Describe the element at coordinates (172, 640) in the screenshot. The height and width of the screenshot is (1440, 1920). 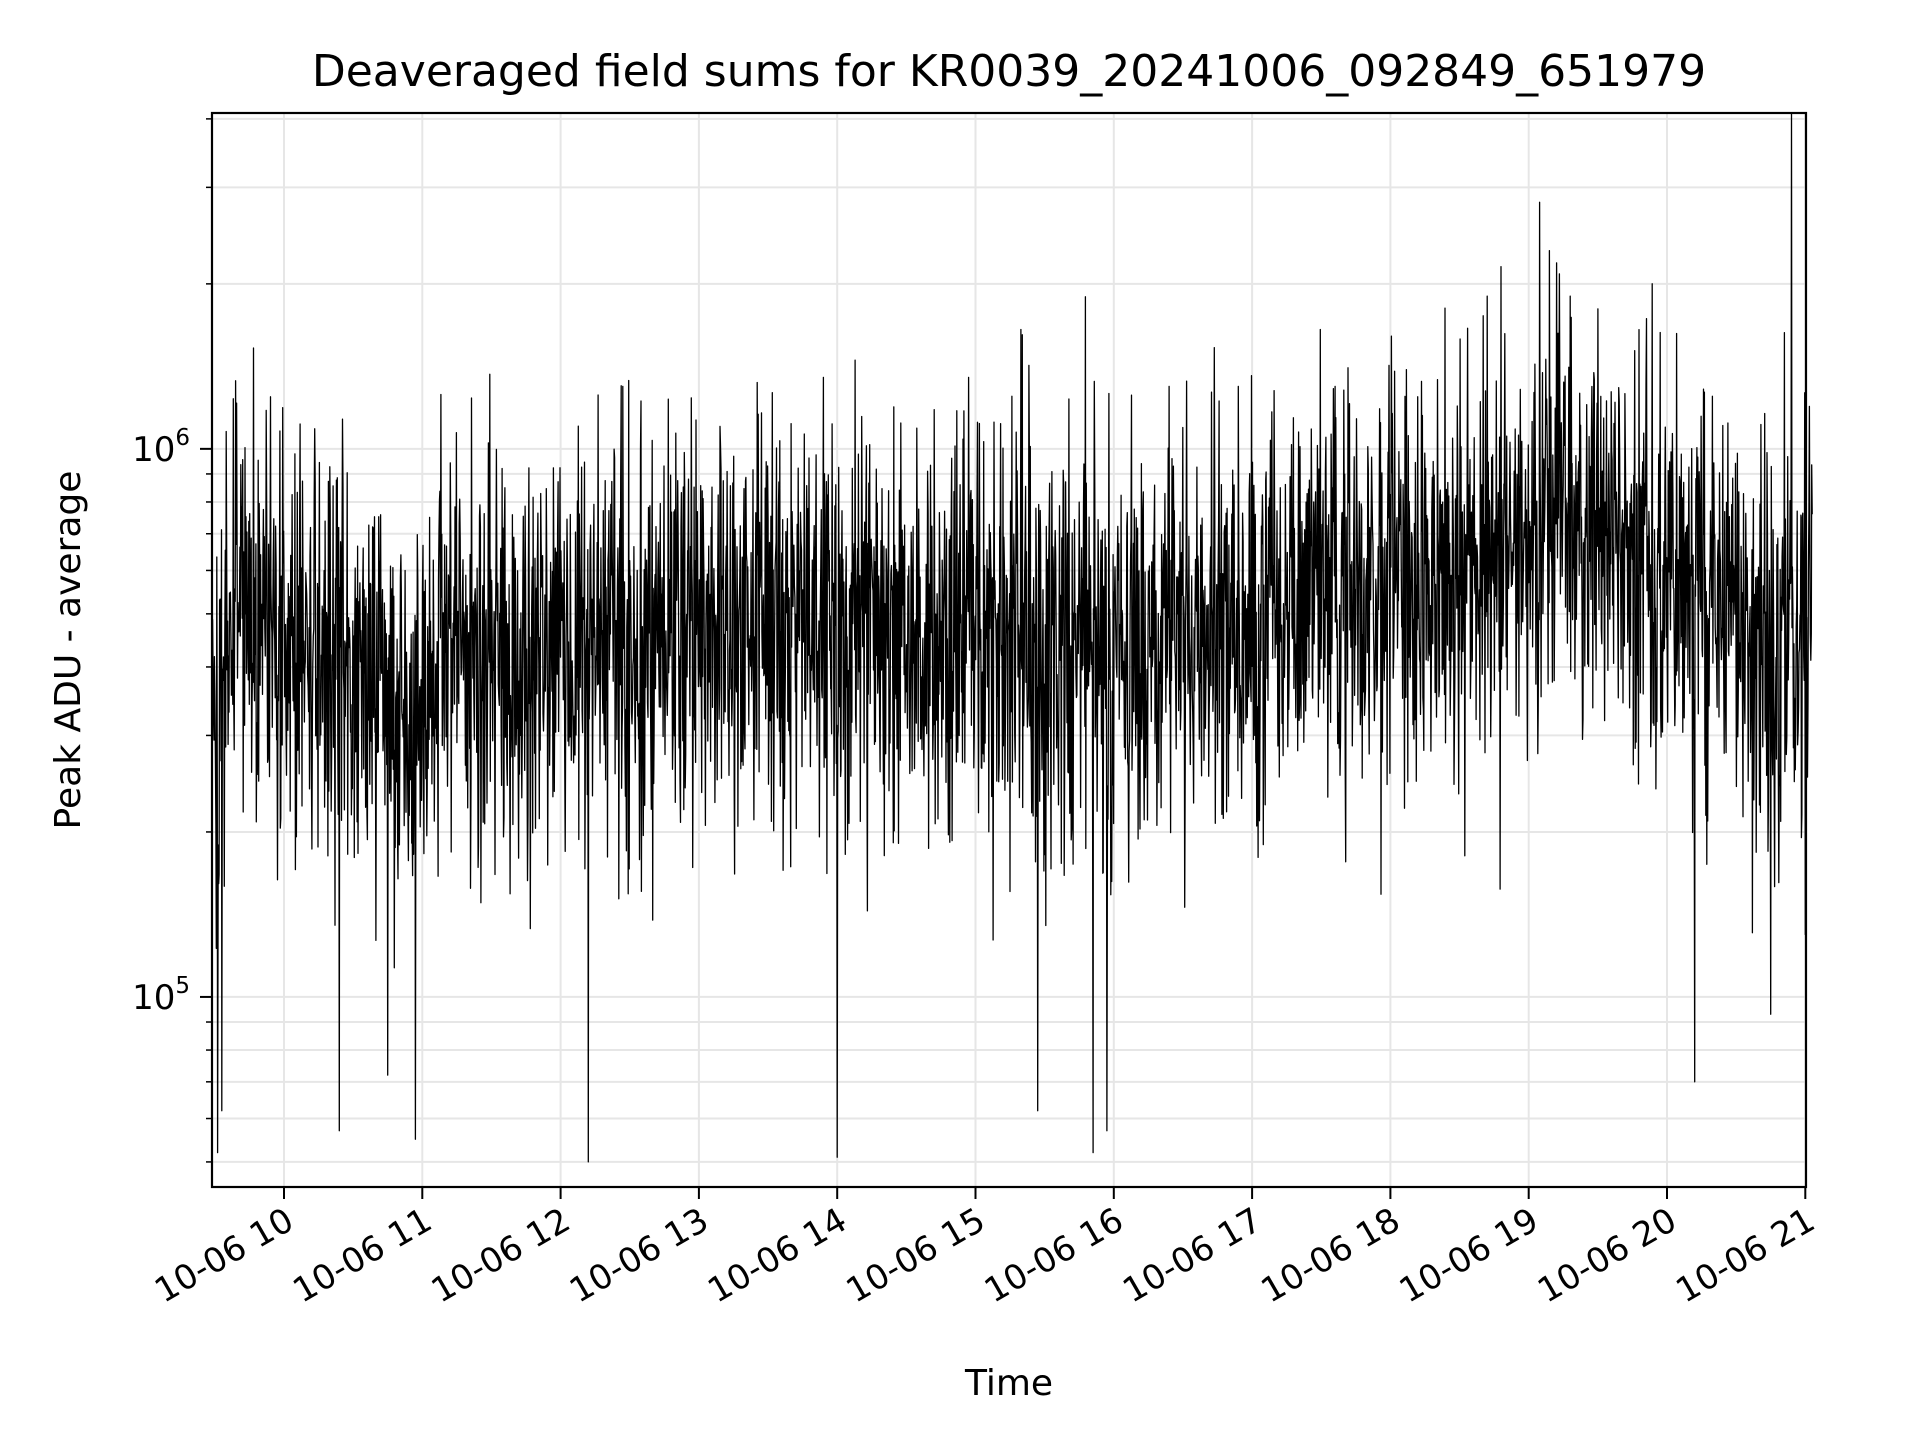
I see `y-axis-ticks: 10⁵ 10⁶` at that location.